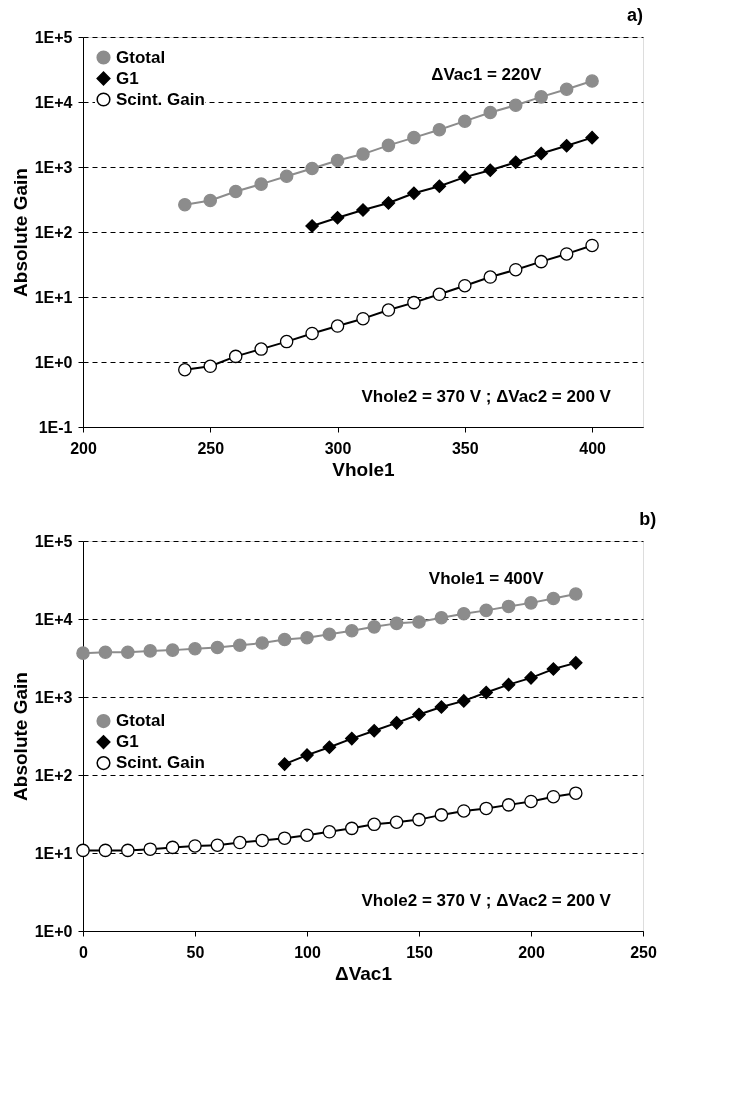 Image resolution: width=736 pixels, height=1101 pixels. I want to click on y-tick-label: 1E+4, so click(53, 619).